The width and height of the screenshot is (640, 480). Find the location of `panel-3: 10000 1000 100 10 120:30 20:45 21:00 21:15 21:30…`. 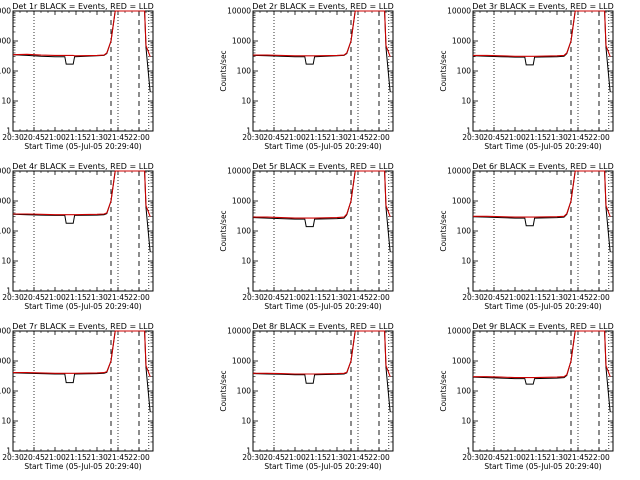

panel-3: 10000 1000 100 10 120:30 20:45 21:00 21:15 21:30… is located at coordinates (526, 76).